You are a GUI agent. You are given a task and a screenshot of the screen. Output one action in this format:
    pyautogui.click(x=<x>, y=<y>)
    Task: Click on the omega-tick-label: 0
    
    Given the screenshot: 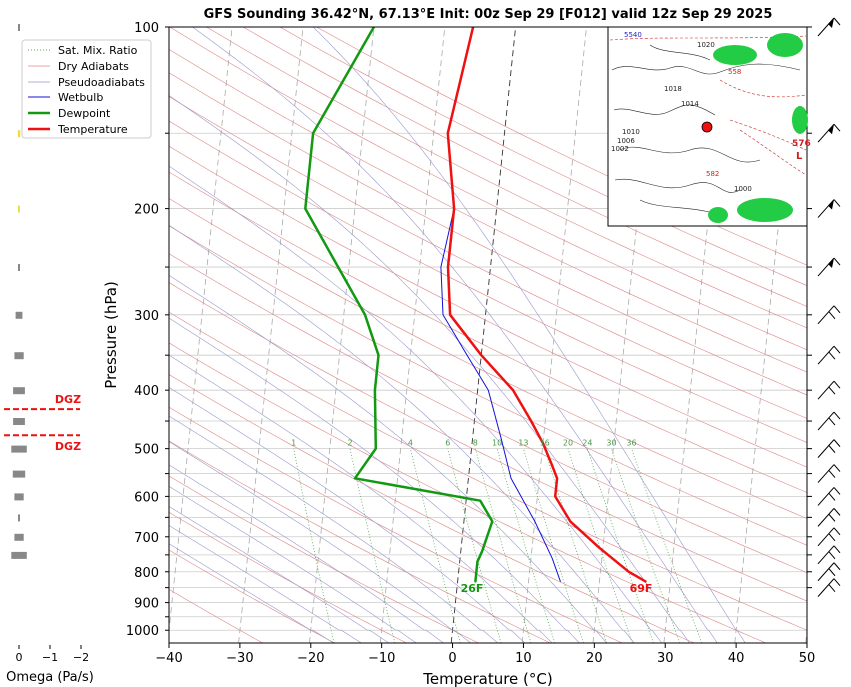 What is the action you would take?
    pyautogui.click(x=19, y=657)
    